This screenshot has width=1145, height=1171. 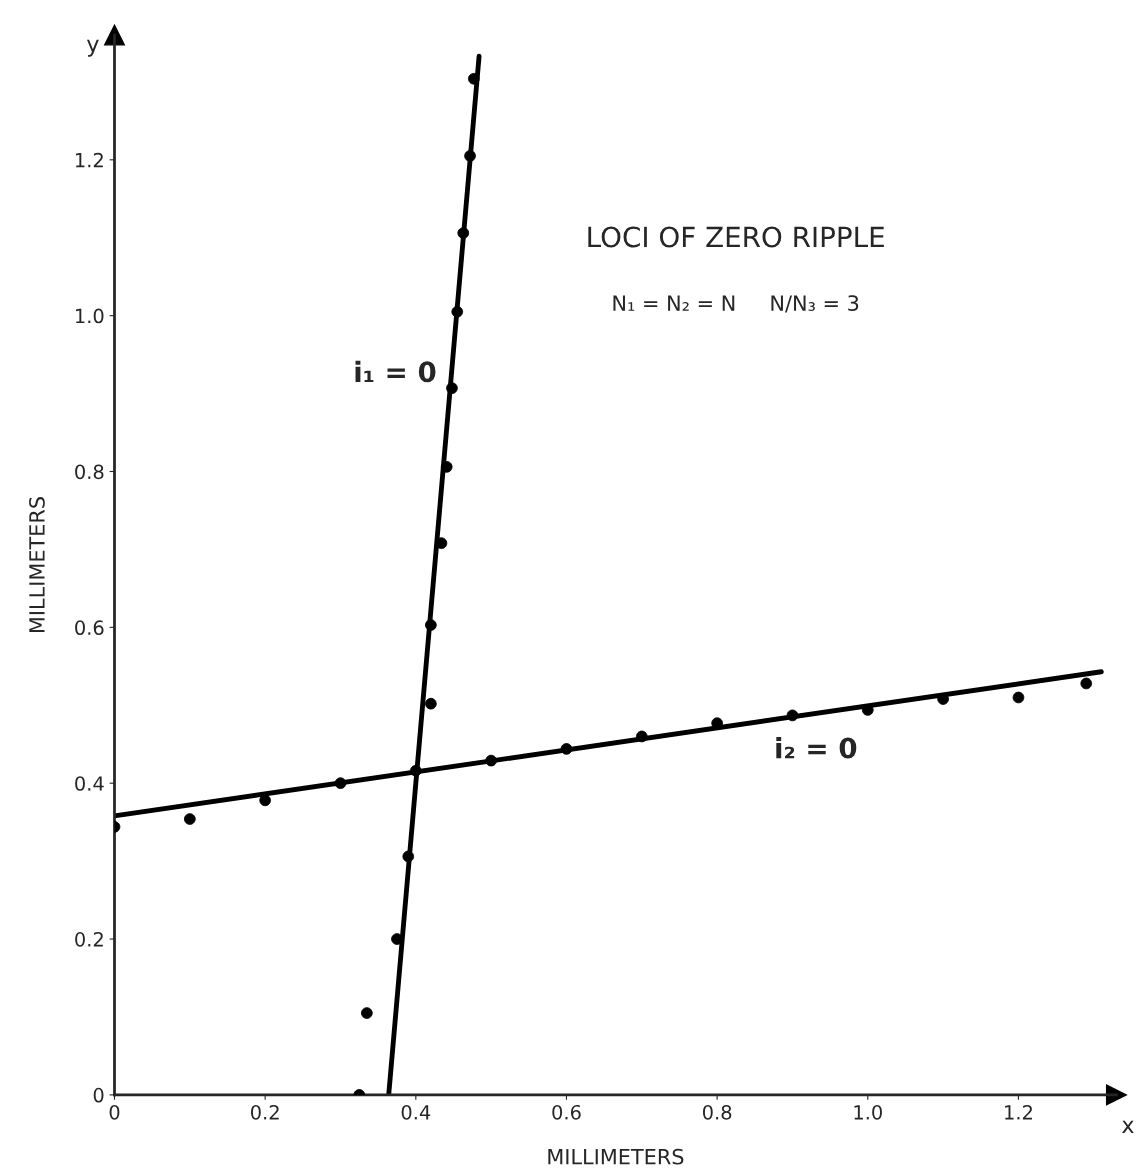 I want to click on y-tick-label: 1.2, so click(x=89, y=160).